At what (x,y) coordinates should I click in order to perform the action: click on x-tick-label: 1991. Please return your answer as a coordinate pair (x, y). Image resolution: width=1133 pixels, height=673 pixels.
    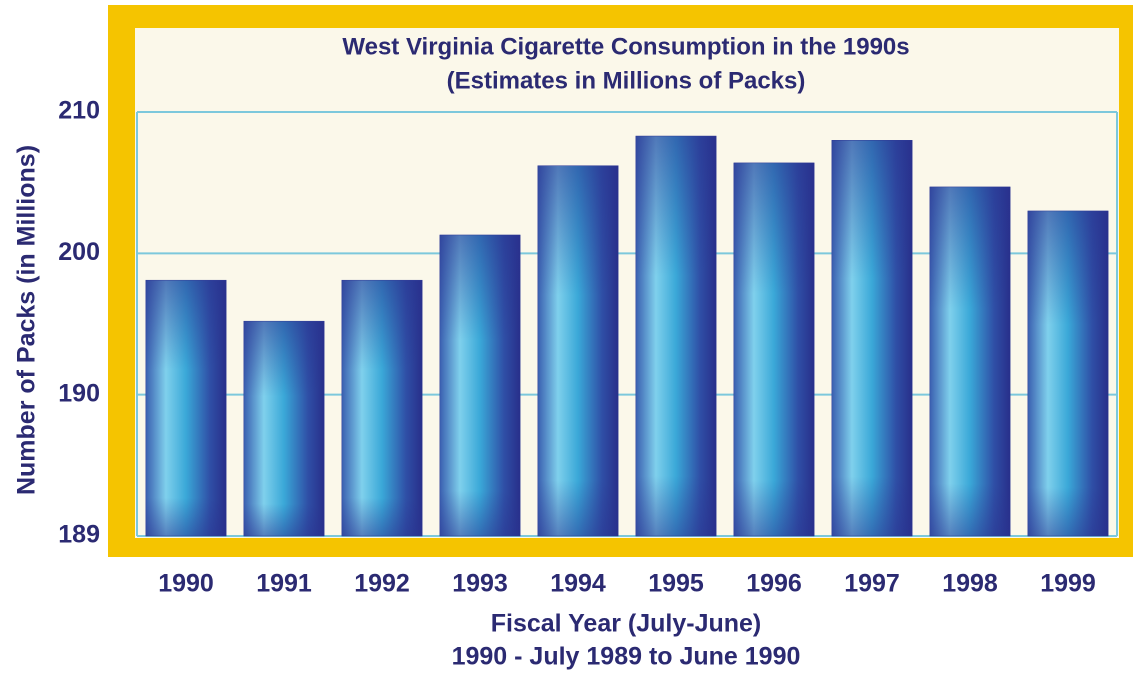
    Looking at the image, I should click on (284, 584).